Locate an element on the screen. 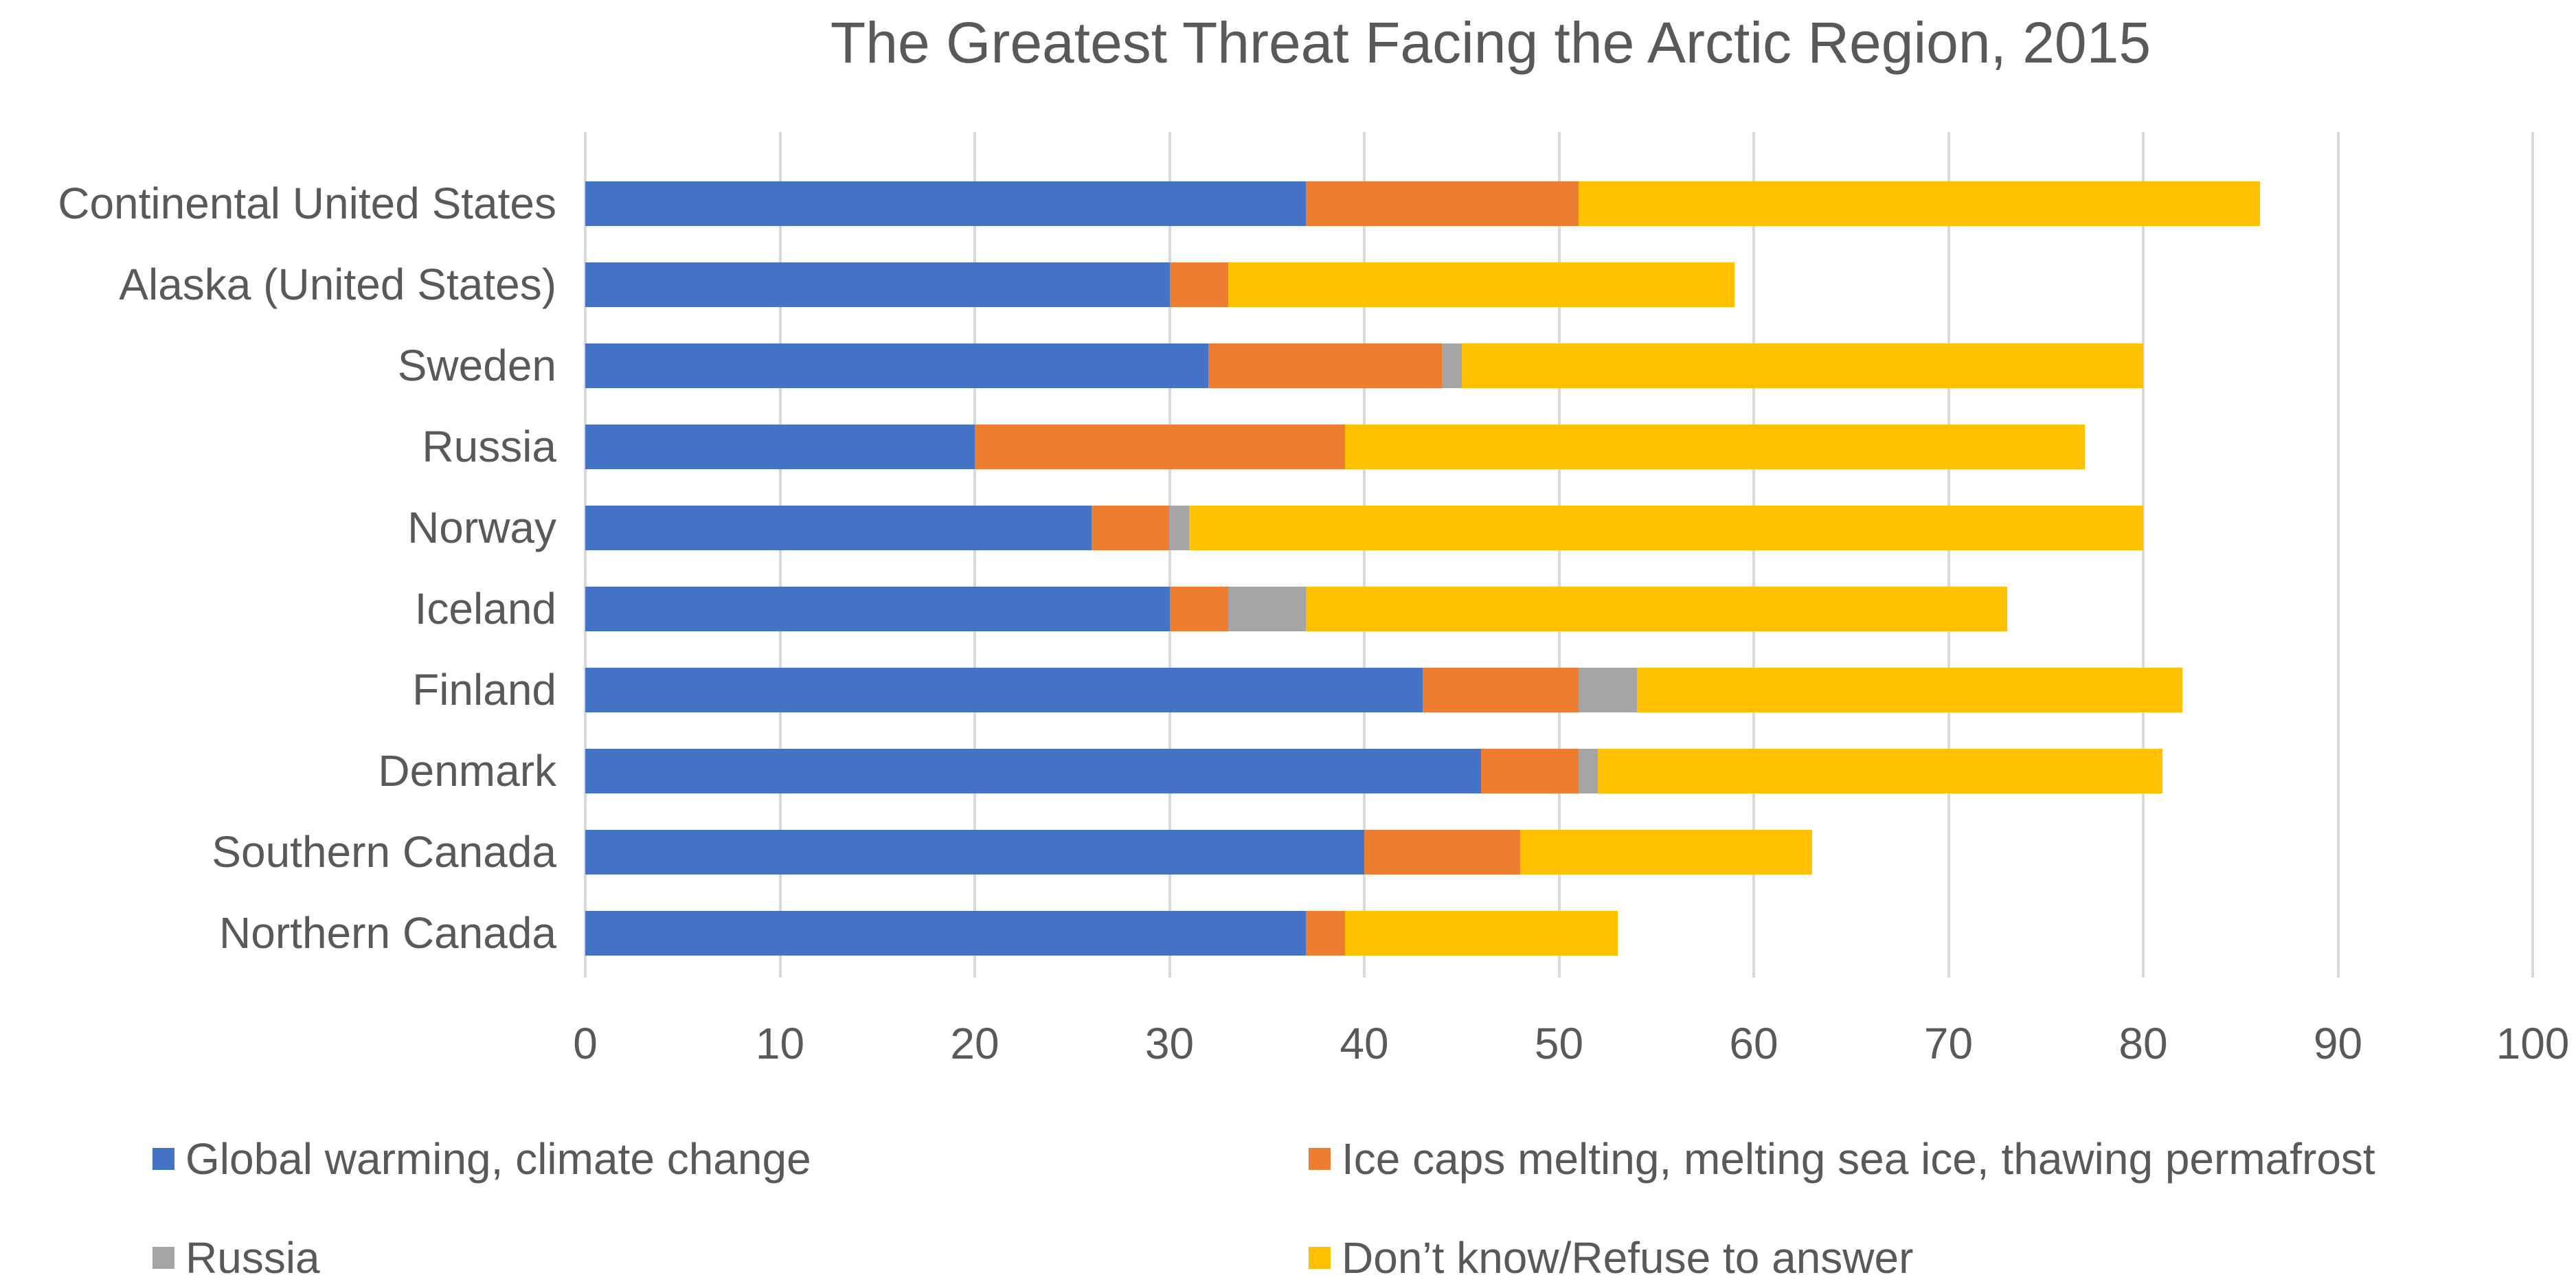  x-tick-label: 30 is located at coordinates (1169, 1043).